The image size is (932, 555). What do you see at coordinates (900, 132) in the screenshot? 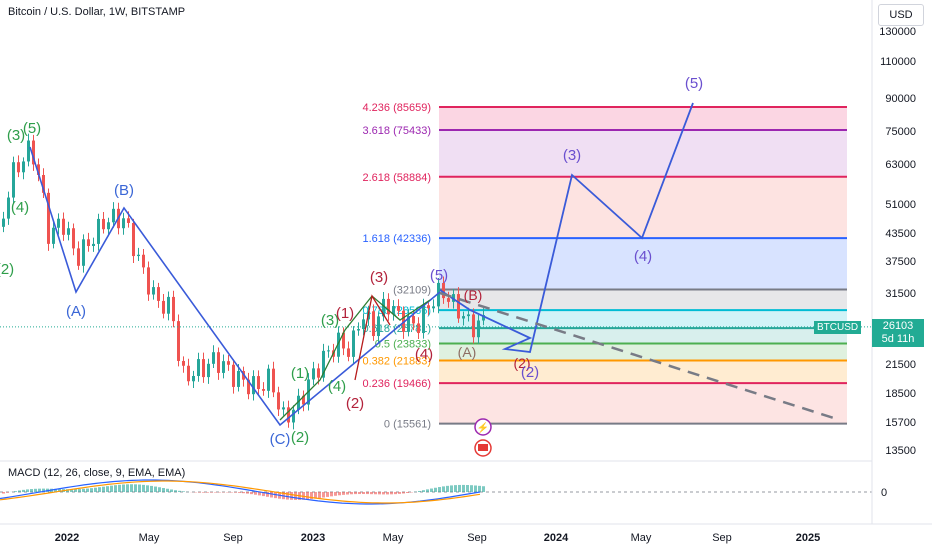
I see `price-tick: 75000` at bounding box center [900, 132].